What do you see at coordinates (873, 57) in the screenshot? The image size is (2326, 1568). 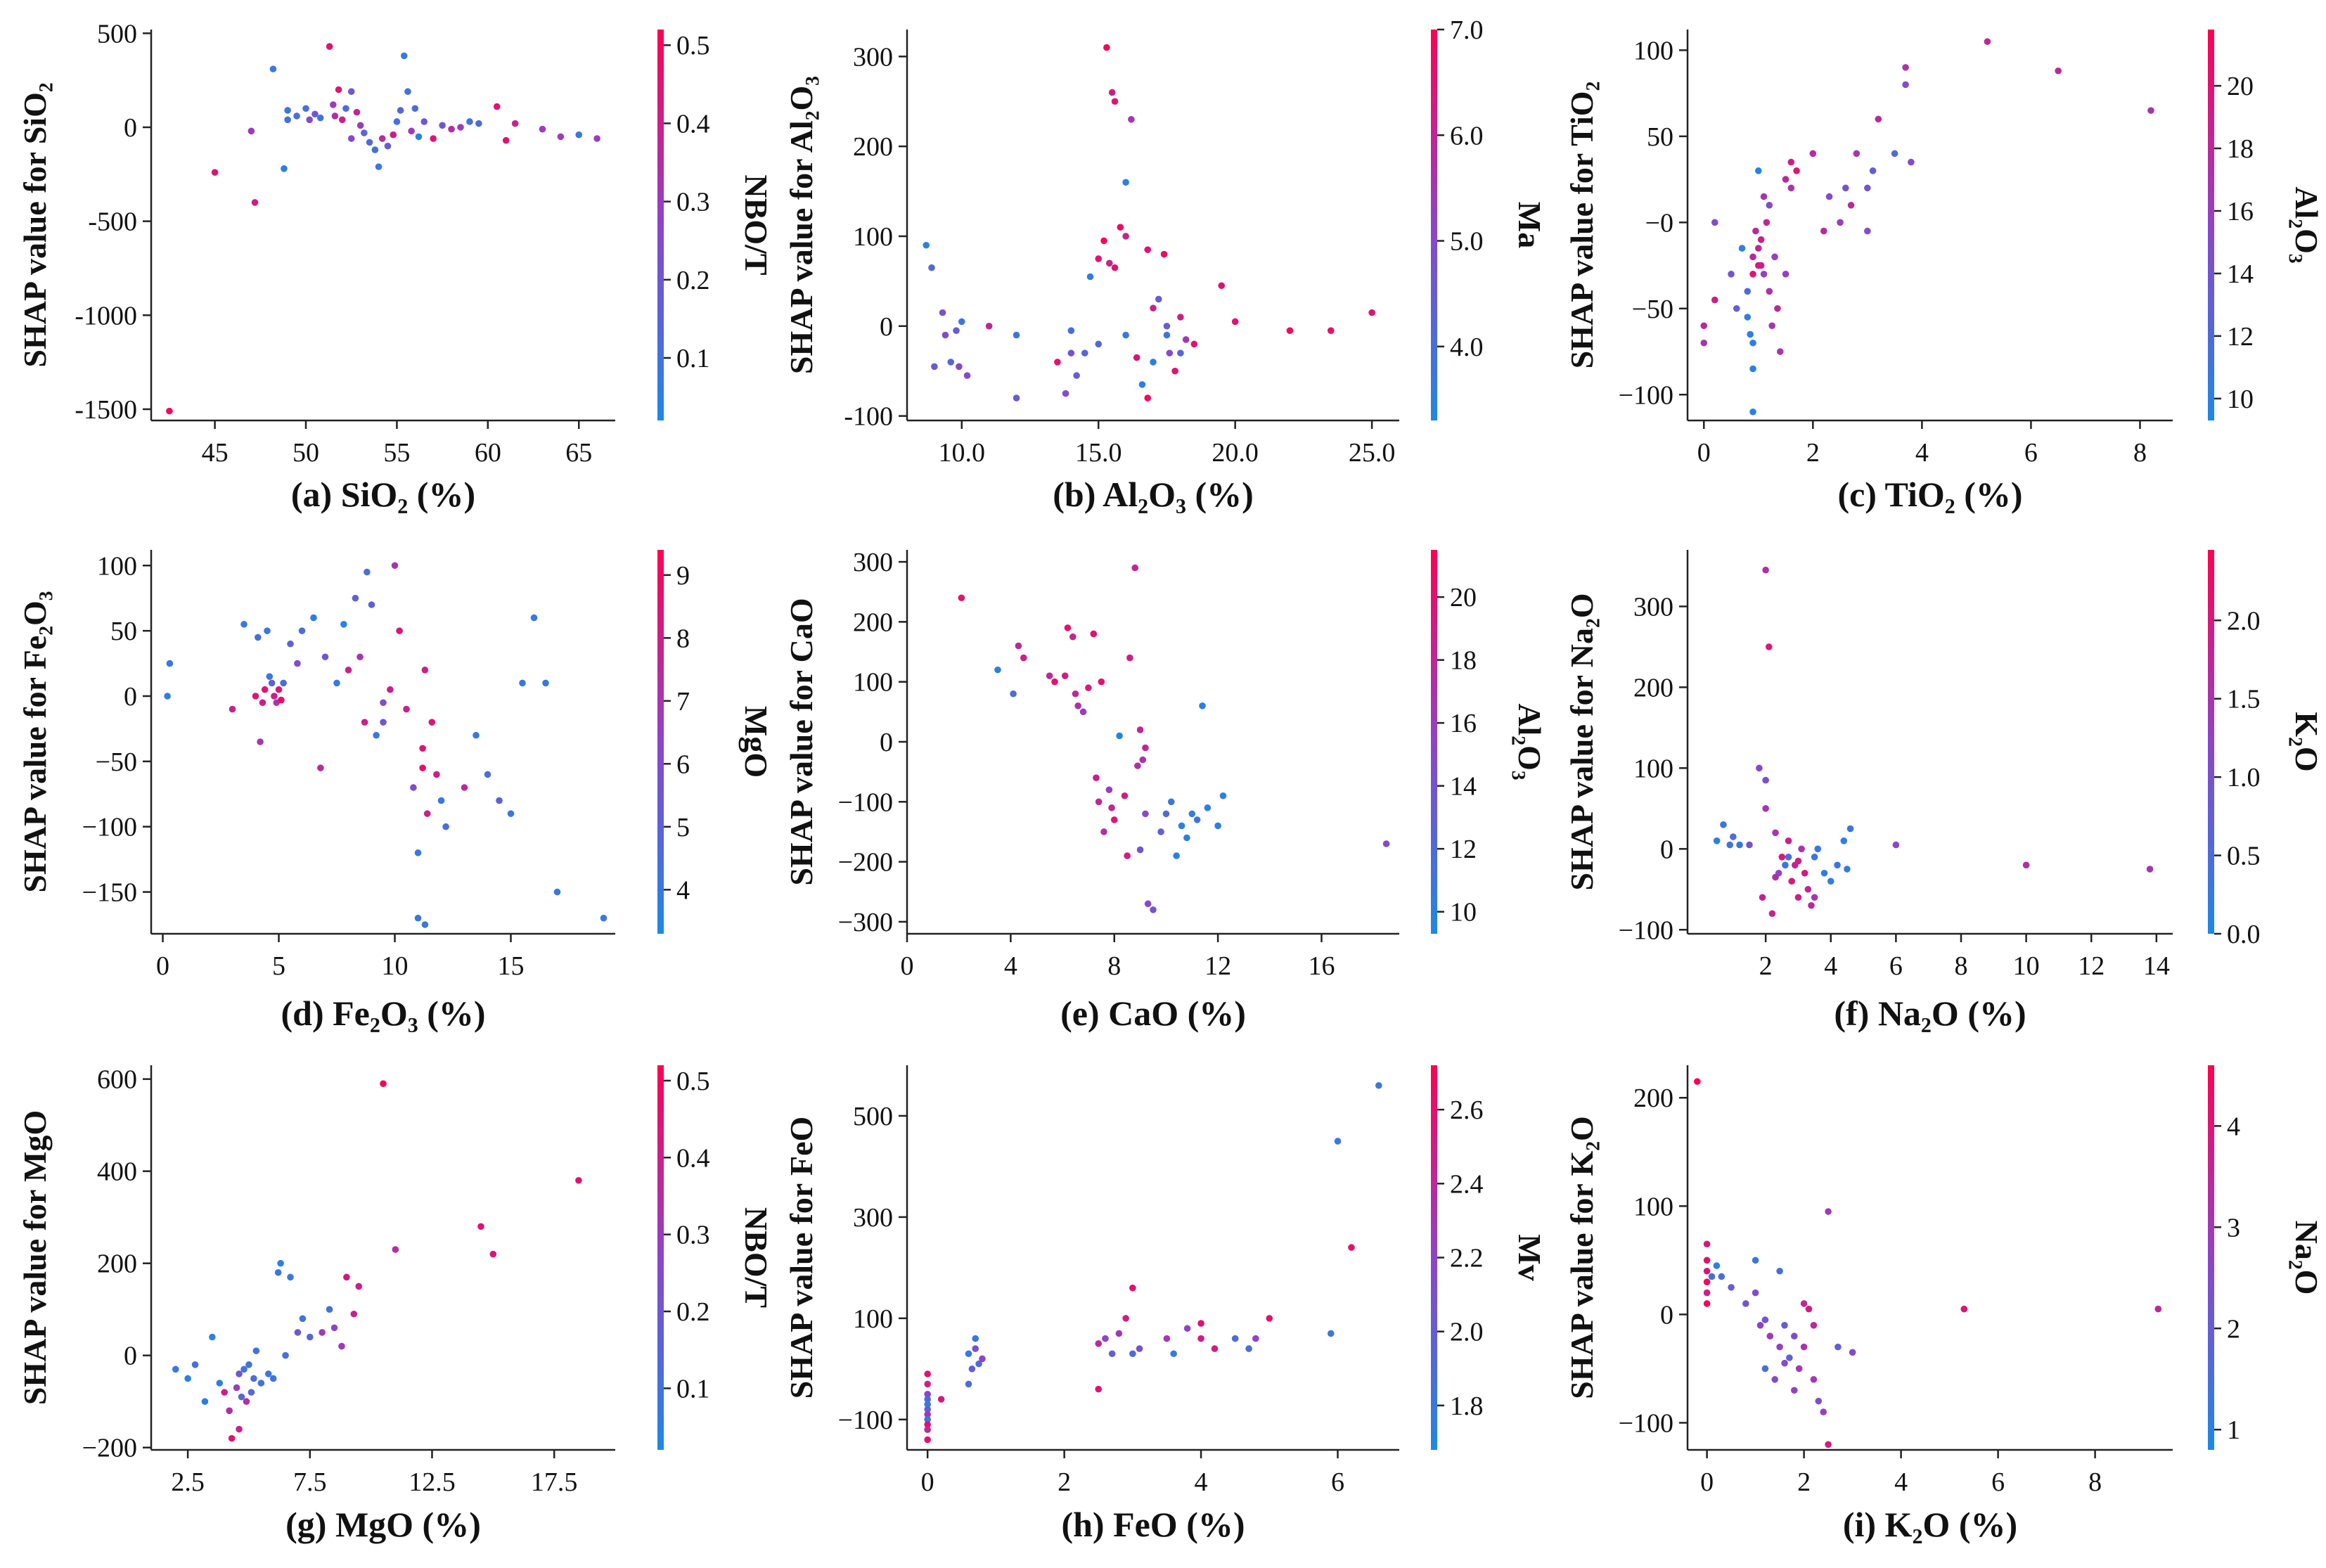 I see `chart-b-ytick-label: 300` at bounding box center [873, 57].